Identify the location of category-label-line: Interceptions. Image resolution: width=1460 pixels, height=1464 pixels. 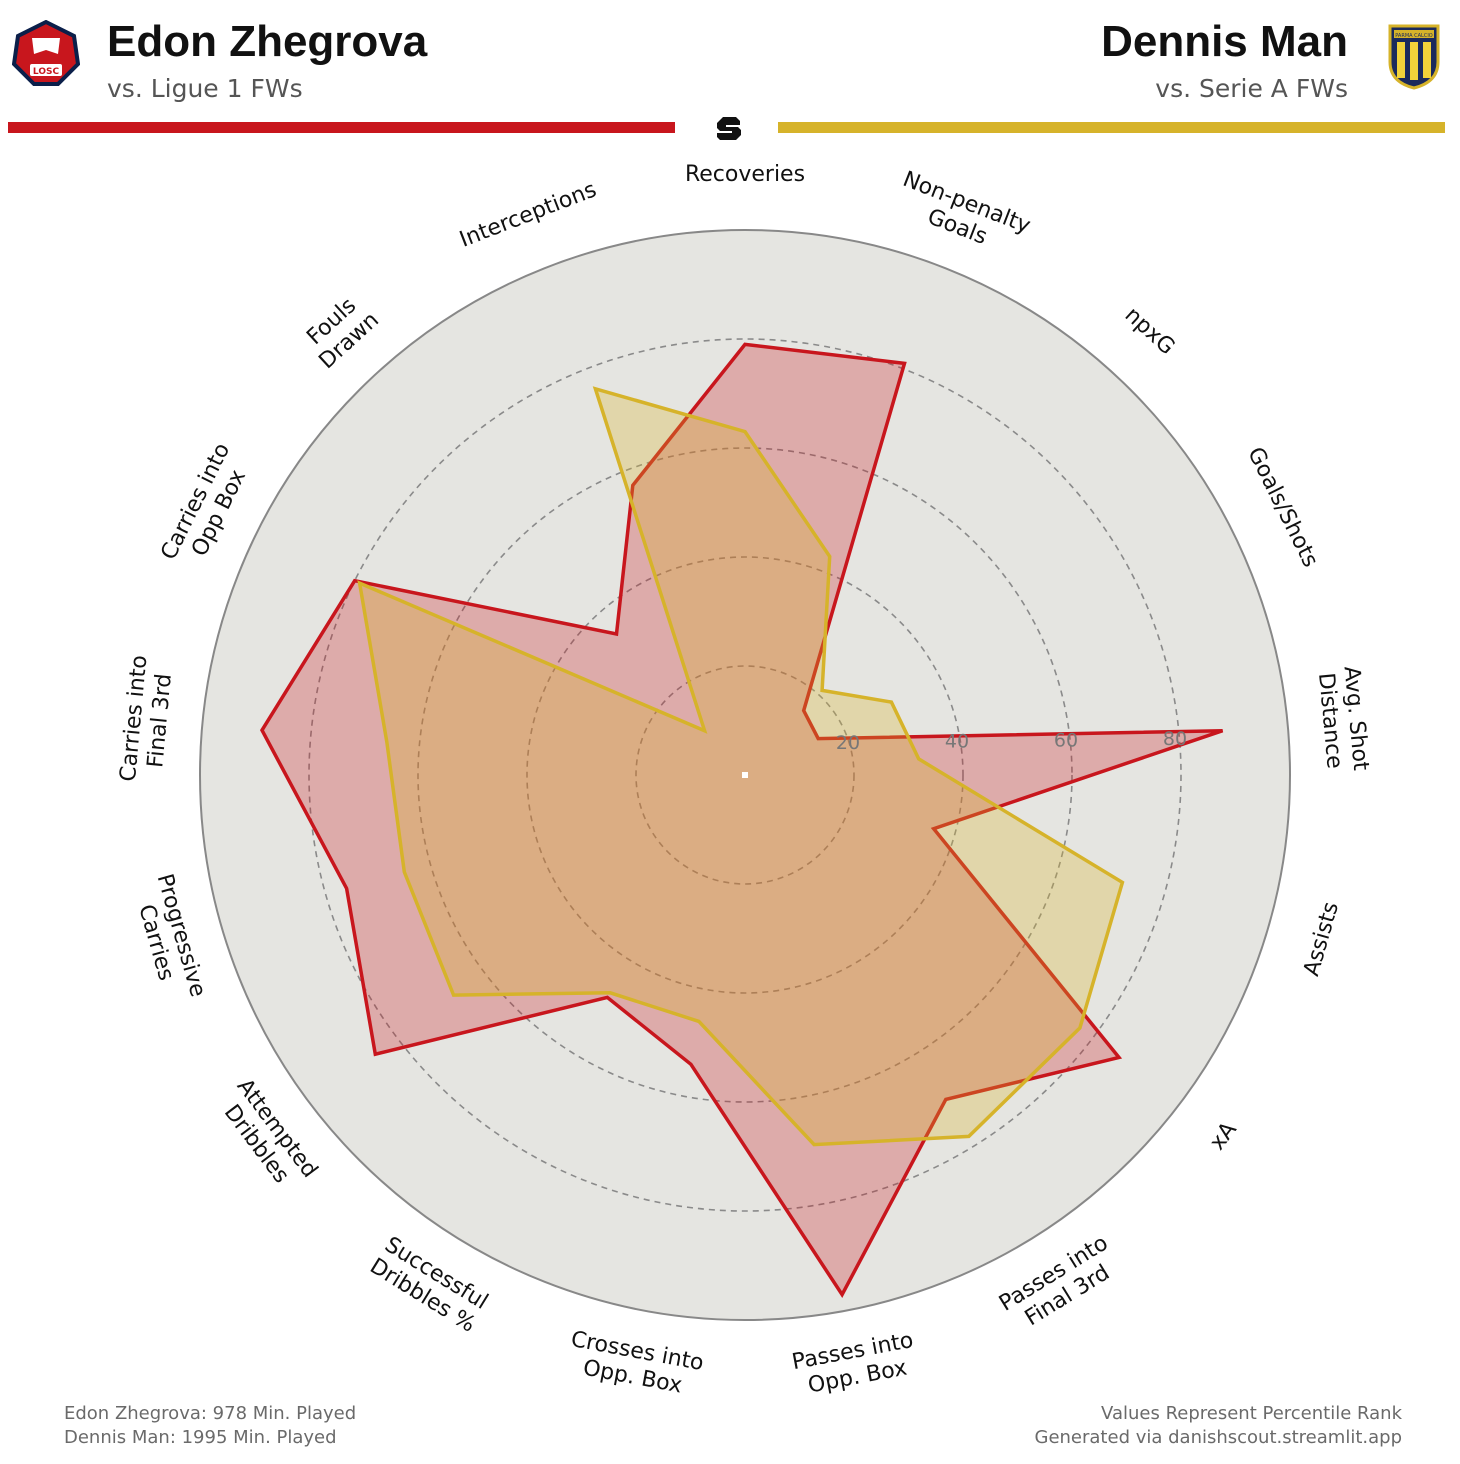
(528, 214).